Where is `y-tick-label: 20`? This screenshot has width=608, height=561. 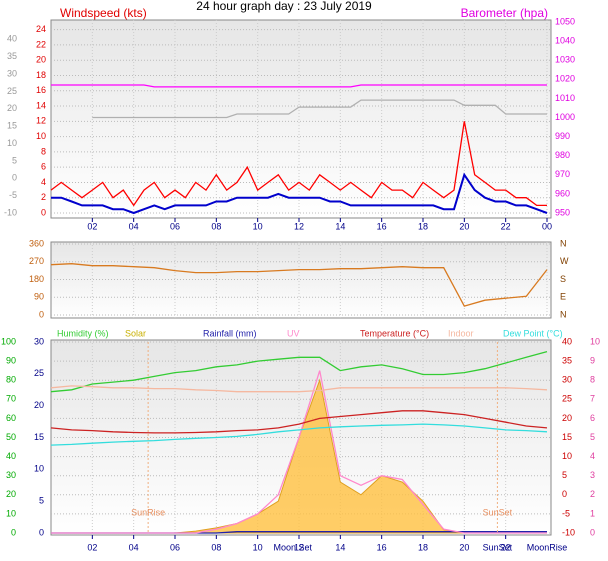 y-tick-label: 20 is located at coordinates (11, 494).